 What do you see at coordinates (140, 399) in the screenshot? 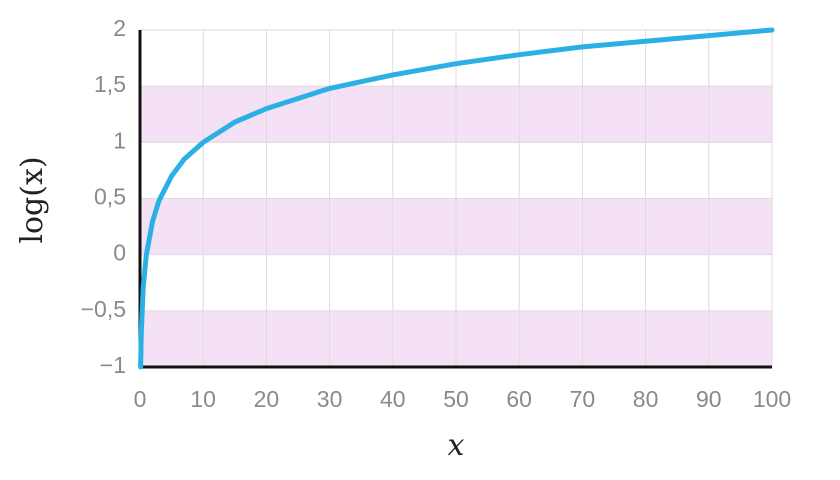
I see `x-tick-label: 0` at bounding box center [140, 399].